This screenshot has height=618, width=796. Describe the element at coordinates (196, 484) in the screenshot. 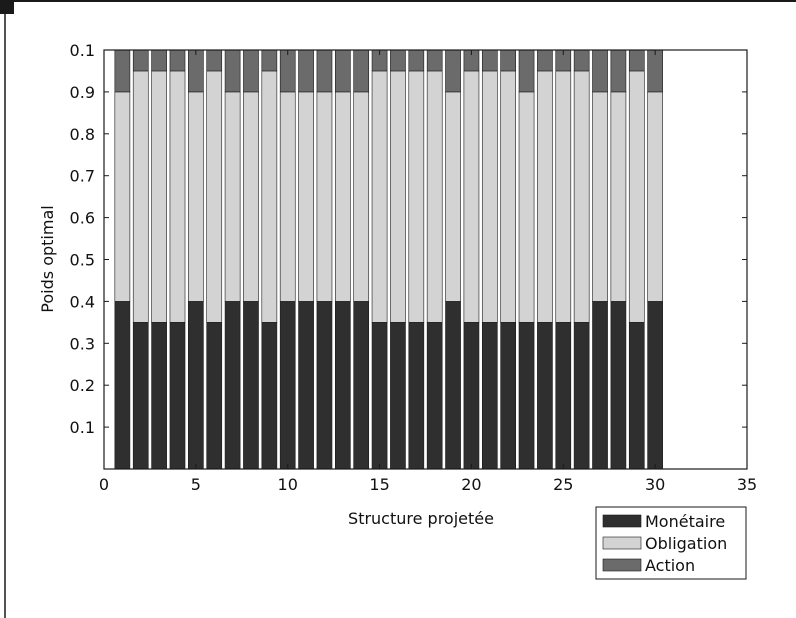

I see `x-tick-label-5: 5` at that location.